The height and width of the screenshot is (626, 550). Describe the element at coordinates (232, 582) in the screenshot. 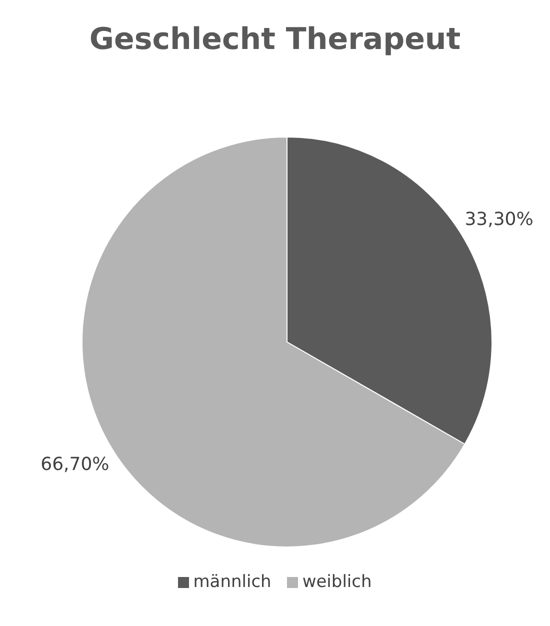

I see `legend-label: männlich` at that location.